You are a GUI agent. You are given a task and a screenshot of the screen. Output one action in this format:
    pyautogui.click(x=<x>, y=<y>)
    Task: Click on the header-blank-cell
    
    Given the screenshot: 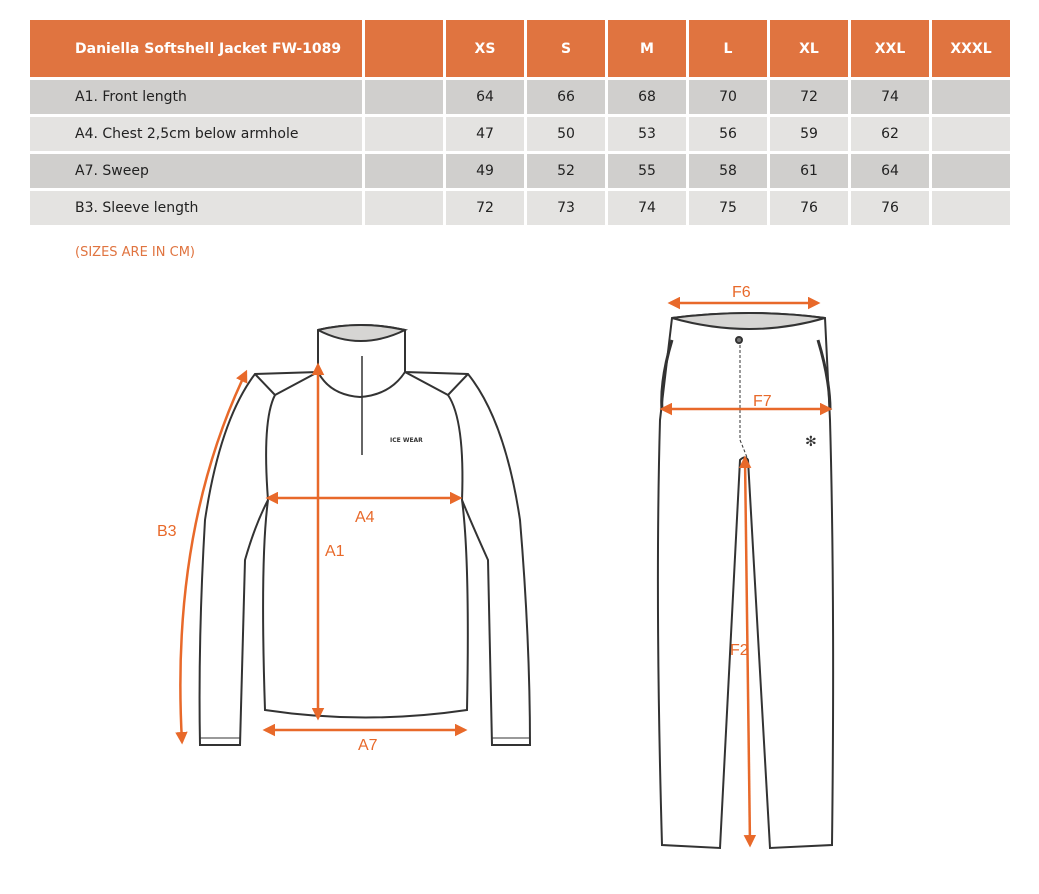 What is the action you would take?
    pyautogui.click(x=404, y=48)
    